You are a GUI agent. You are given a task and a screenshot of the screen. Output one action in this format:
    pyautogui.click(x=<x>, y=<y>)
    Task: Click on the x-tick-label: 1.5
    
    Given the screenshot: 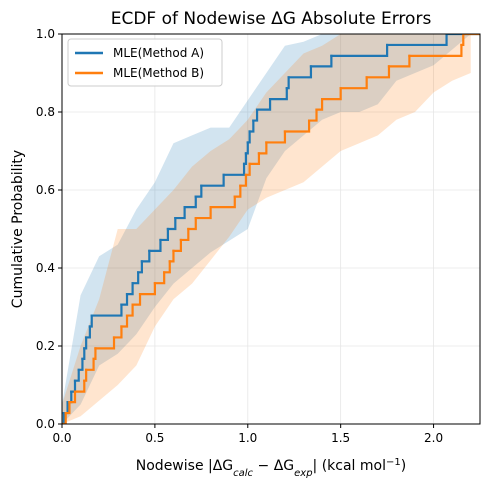 What is the action you would take?
    pyautogui.click(x=340, y=438)
    